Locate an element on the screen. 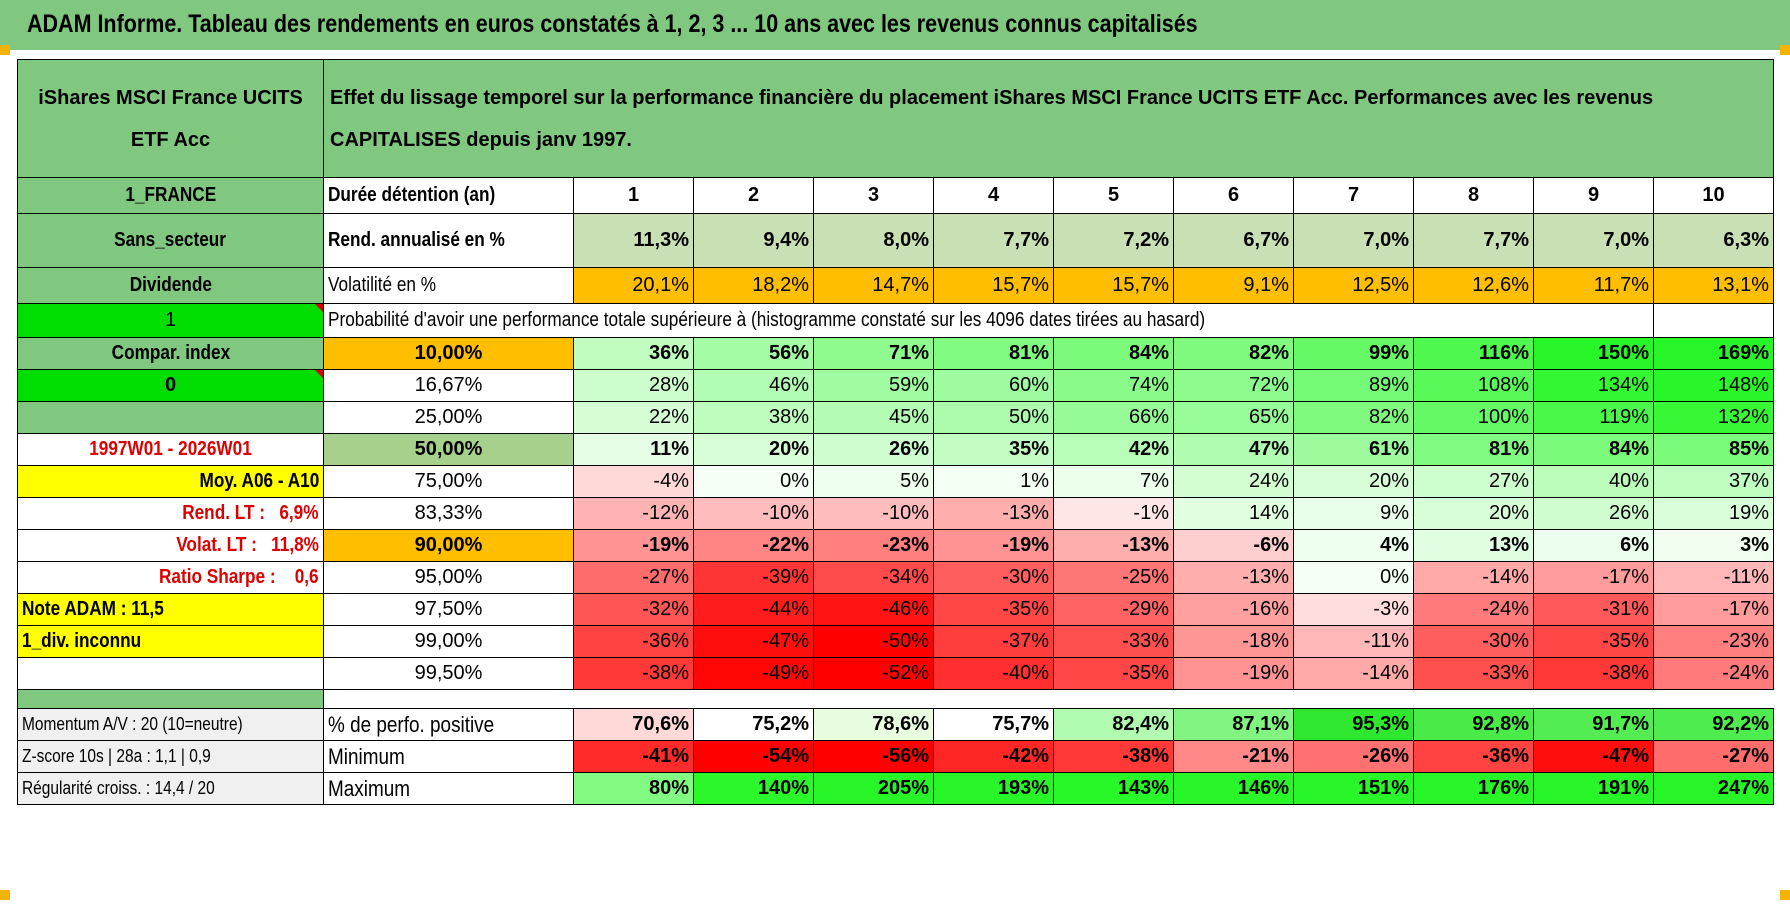  quantile-value-cell: -13% is located at coordinates (993, 513).